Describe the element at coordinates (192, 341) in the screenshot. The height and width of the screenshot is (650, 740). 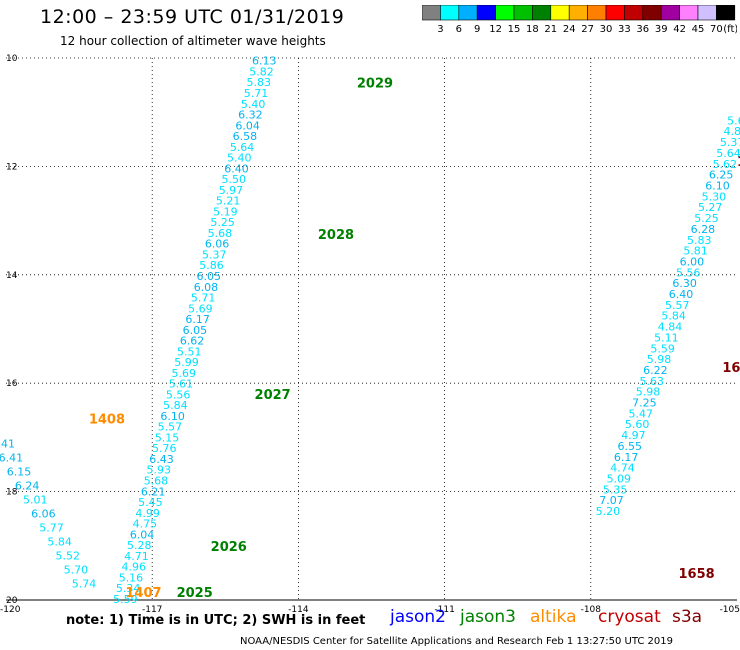
I see `wave-height-value: 6.62` at that location.